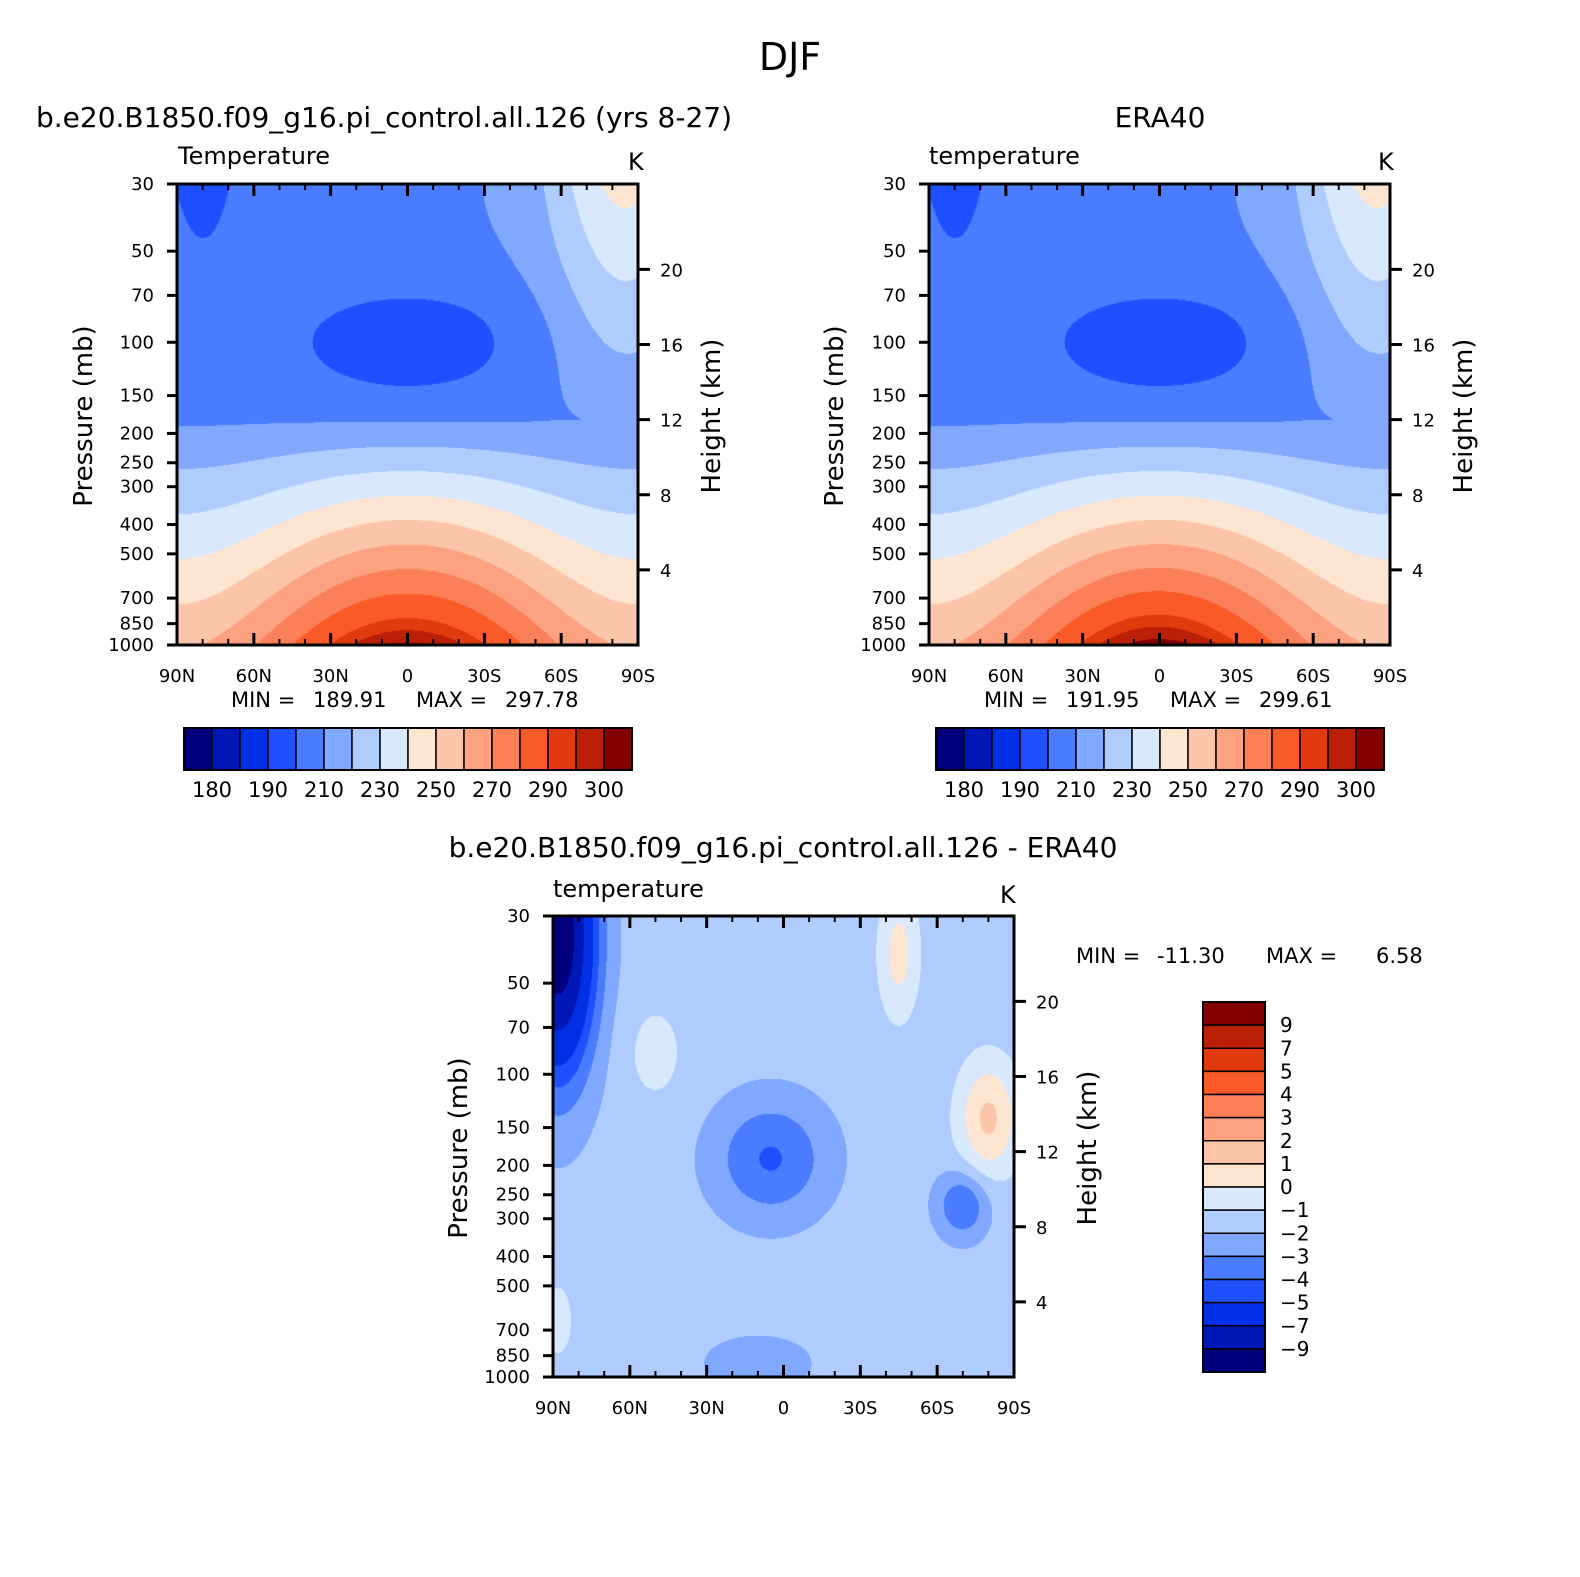 The image size is (1580, 1577). What do you see at coordinates (253, 156) in the screenshot?
I see `panel-subtitle: Temperature` at bounding box center [253, 156].